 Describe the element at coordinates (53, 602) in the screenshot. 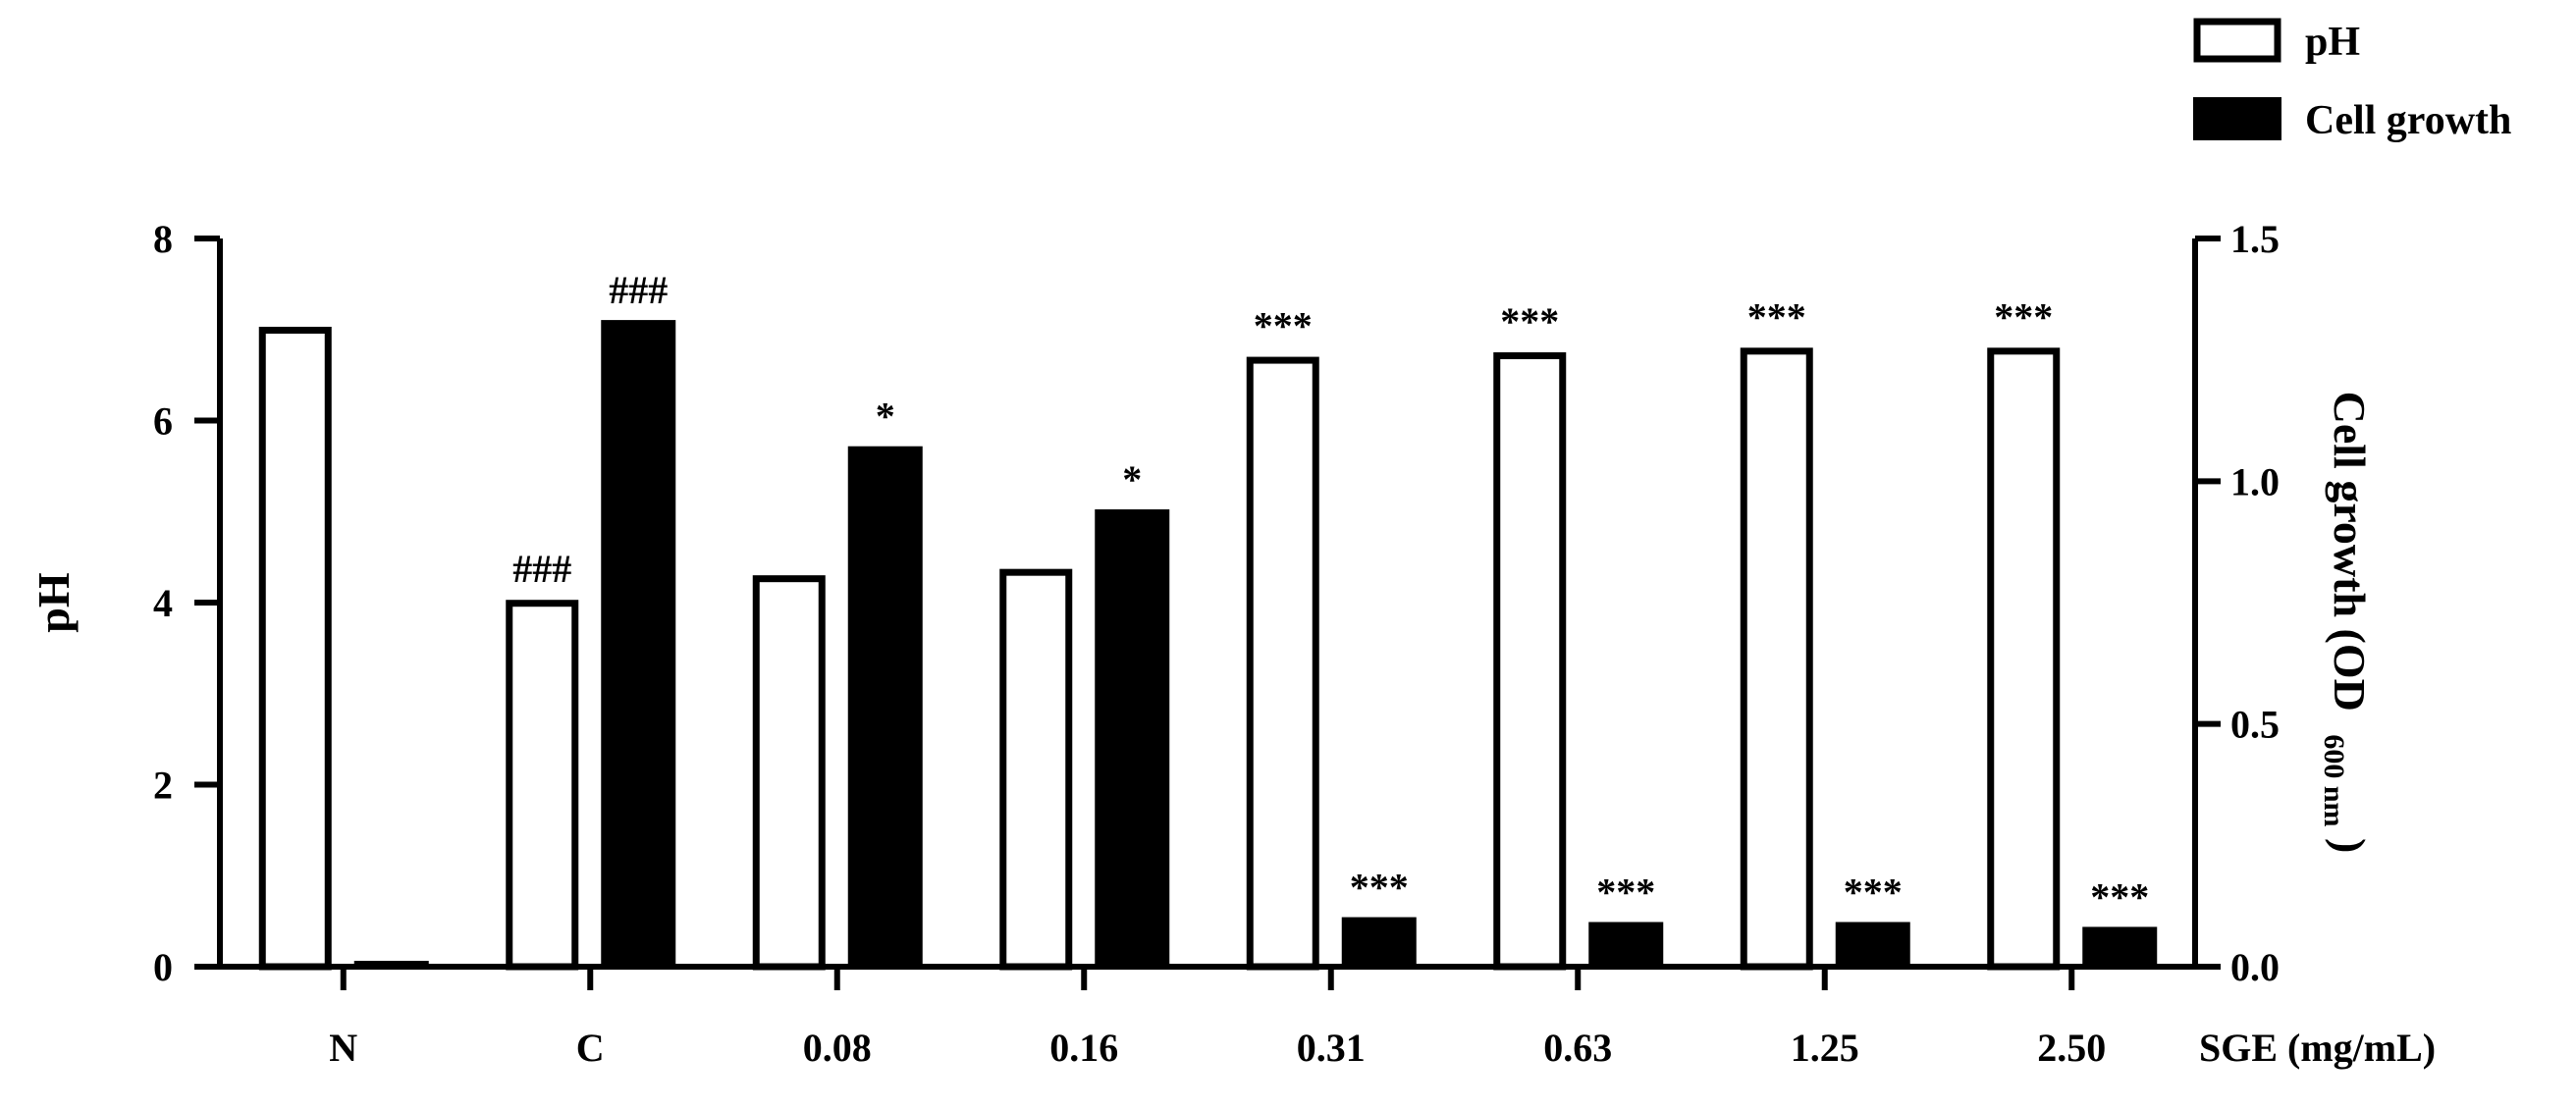

I see `y-axis-title-left: pH` at that location.